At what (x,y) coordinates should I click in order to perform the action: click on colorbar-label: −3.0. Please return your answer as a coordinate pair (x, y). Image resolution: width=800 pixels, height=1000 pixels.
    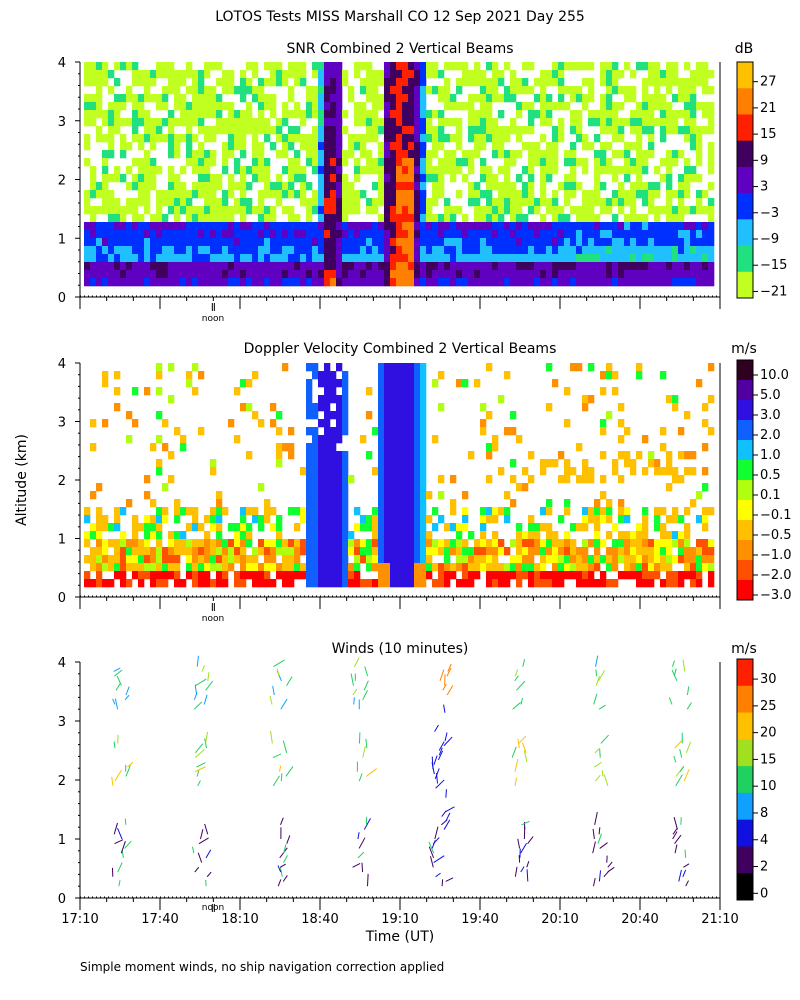
    Looking at the image, I should click on (776, 595).